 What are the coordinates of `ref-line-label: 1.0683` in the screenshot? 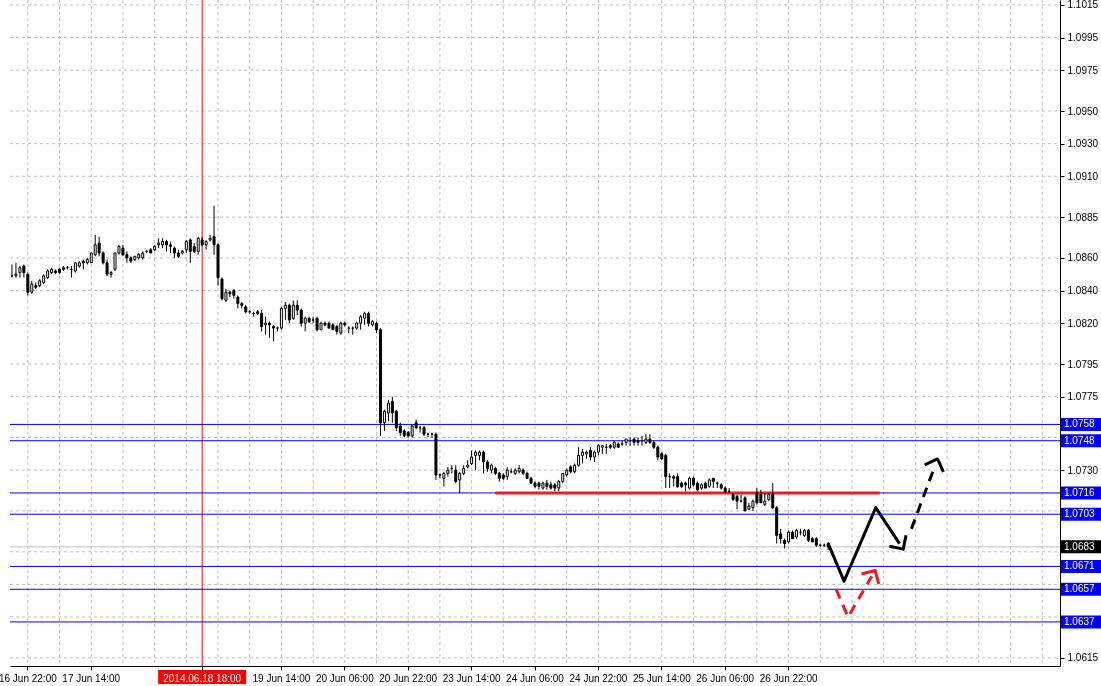 It's located at (1080, 546).